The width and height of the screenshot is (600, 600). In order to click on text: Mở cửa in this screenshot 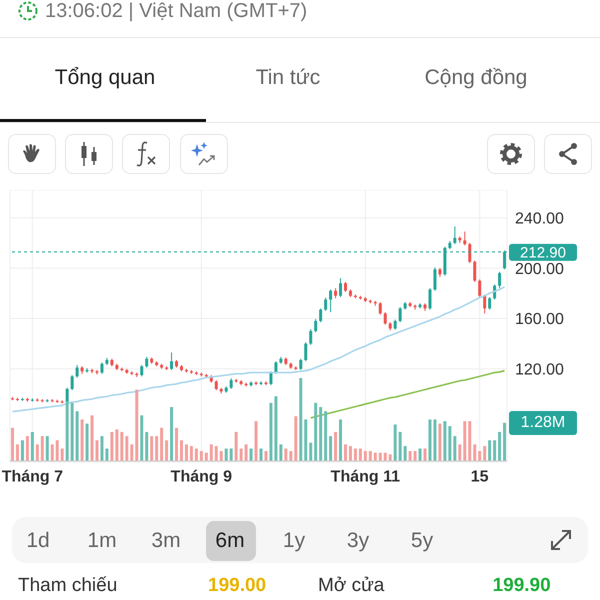, I will do `click(351, 586)`.